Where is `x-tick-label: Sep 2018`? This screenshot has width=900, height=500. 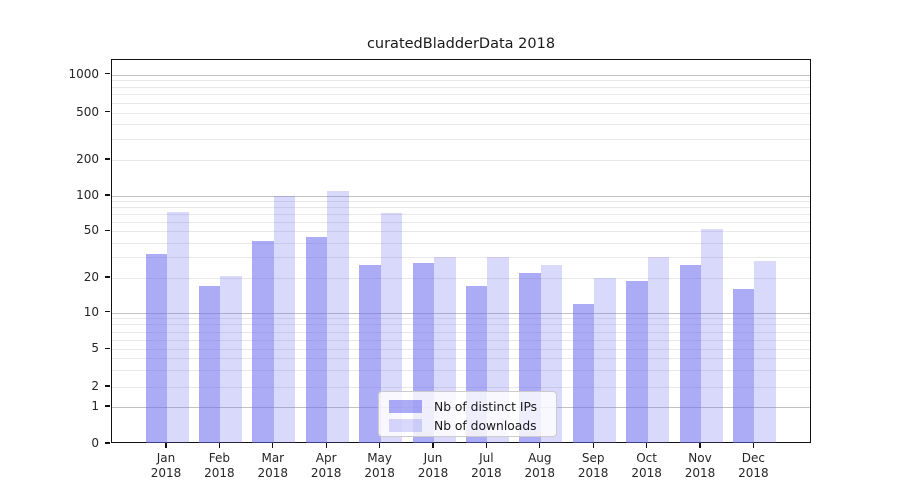
x-tick-label: Sep 2018 is located at coordinates (593, 466).